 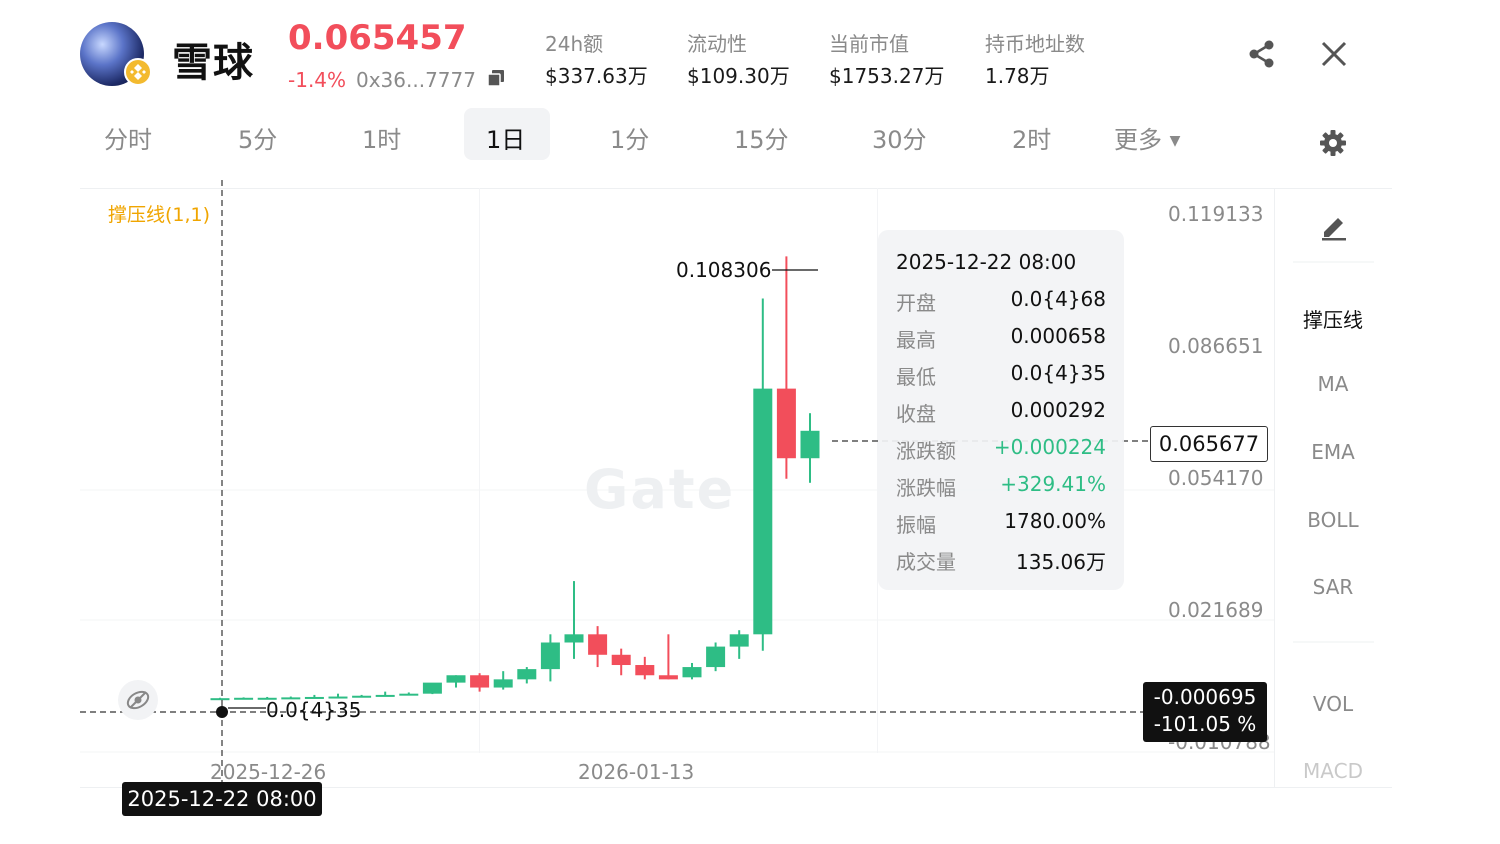 What do you see at coordinates (1058, 299) in the screenshot?
I see `tooltip-open-value: 0.0{4}68` at bounding box center [1058, 299].